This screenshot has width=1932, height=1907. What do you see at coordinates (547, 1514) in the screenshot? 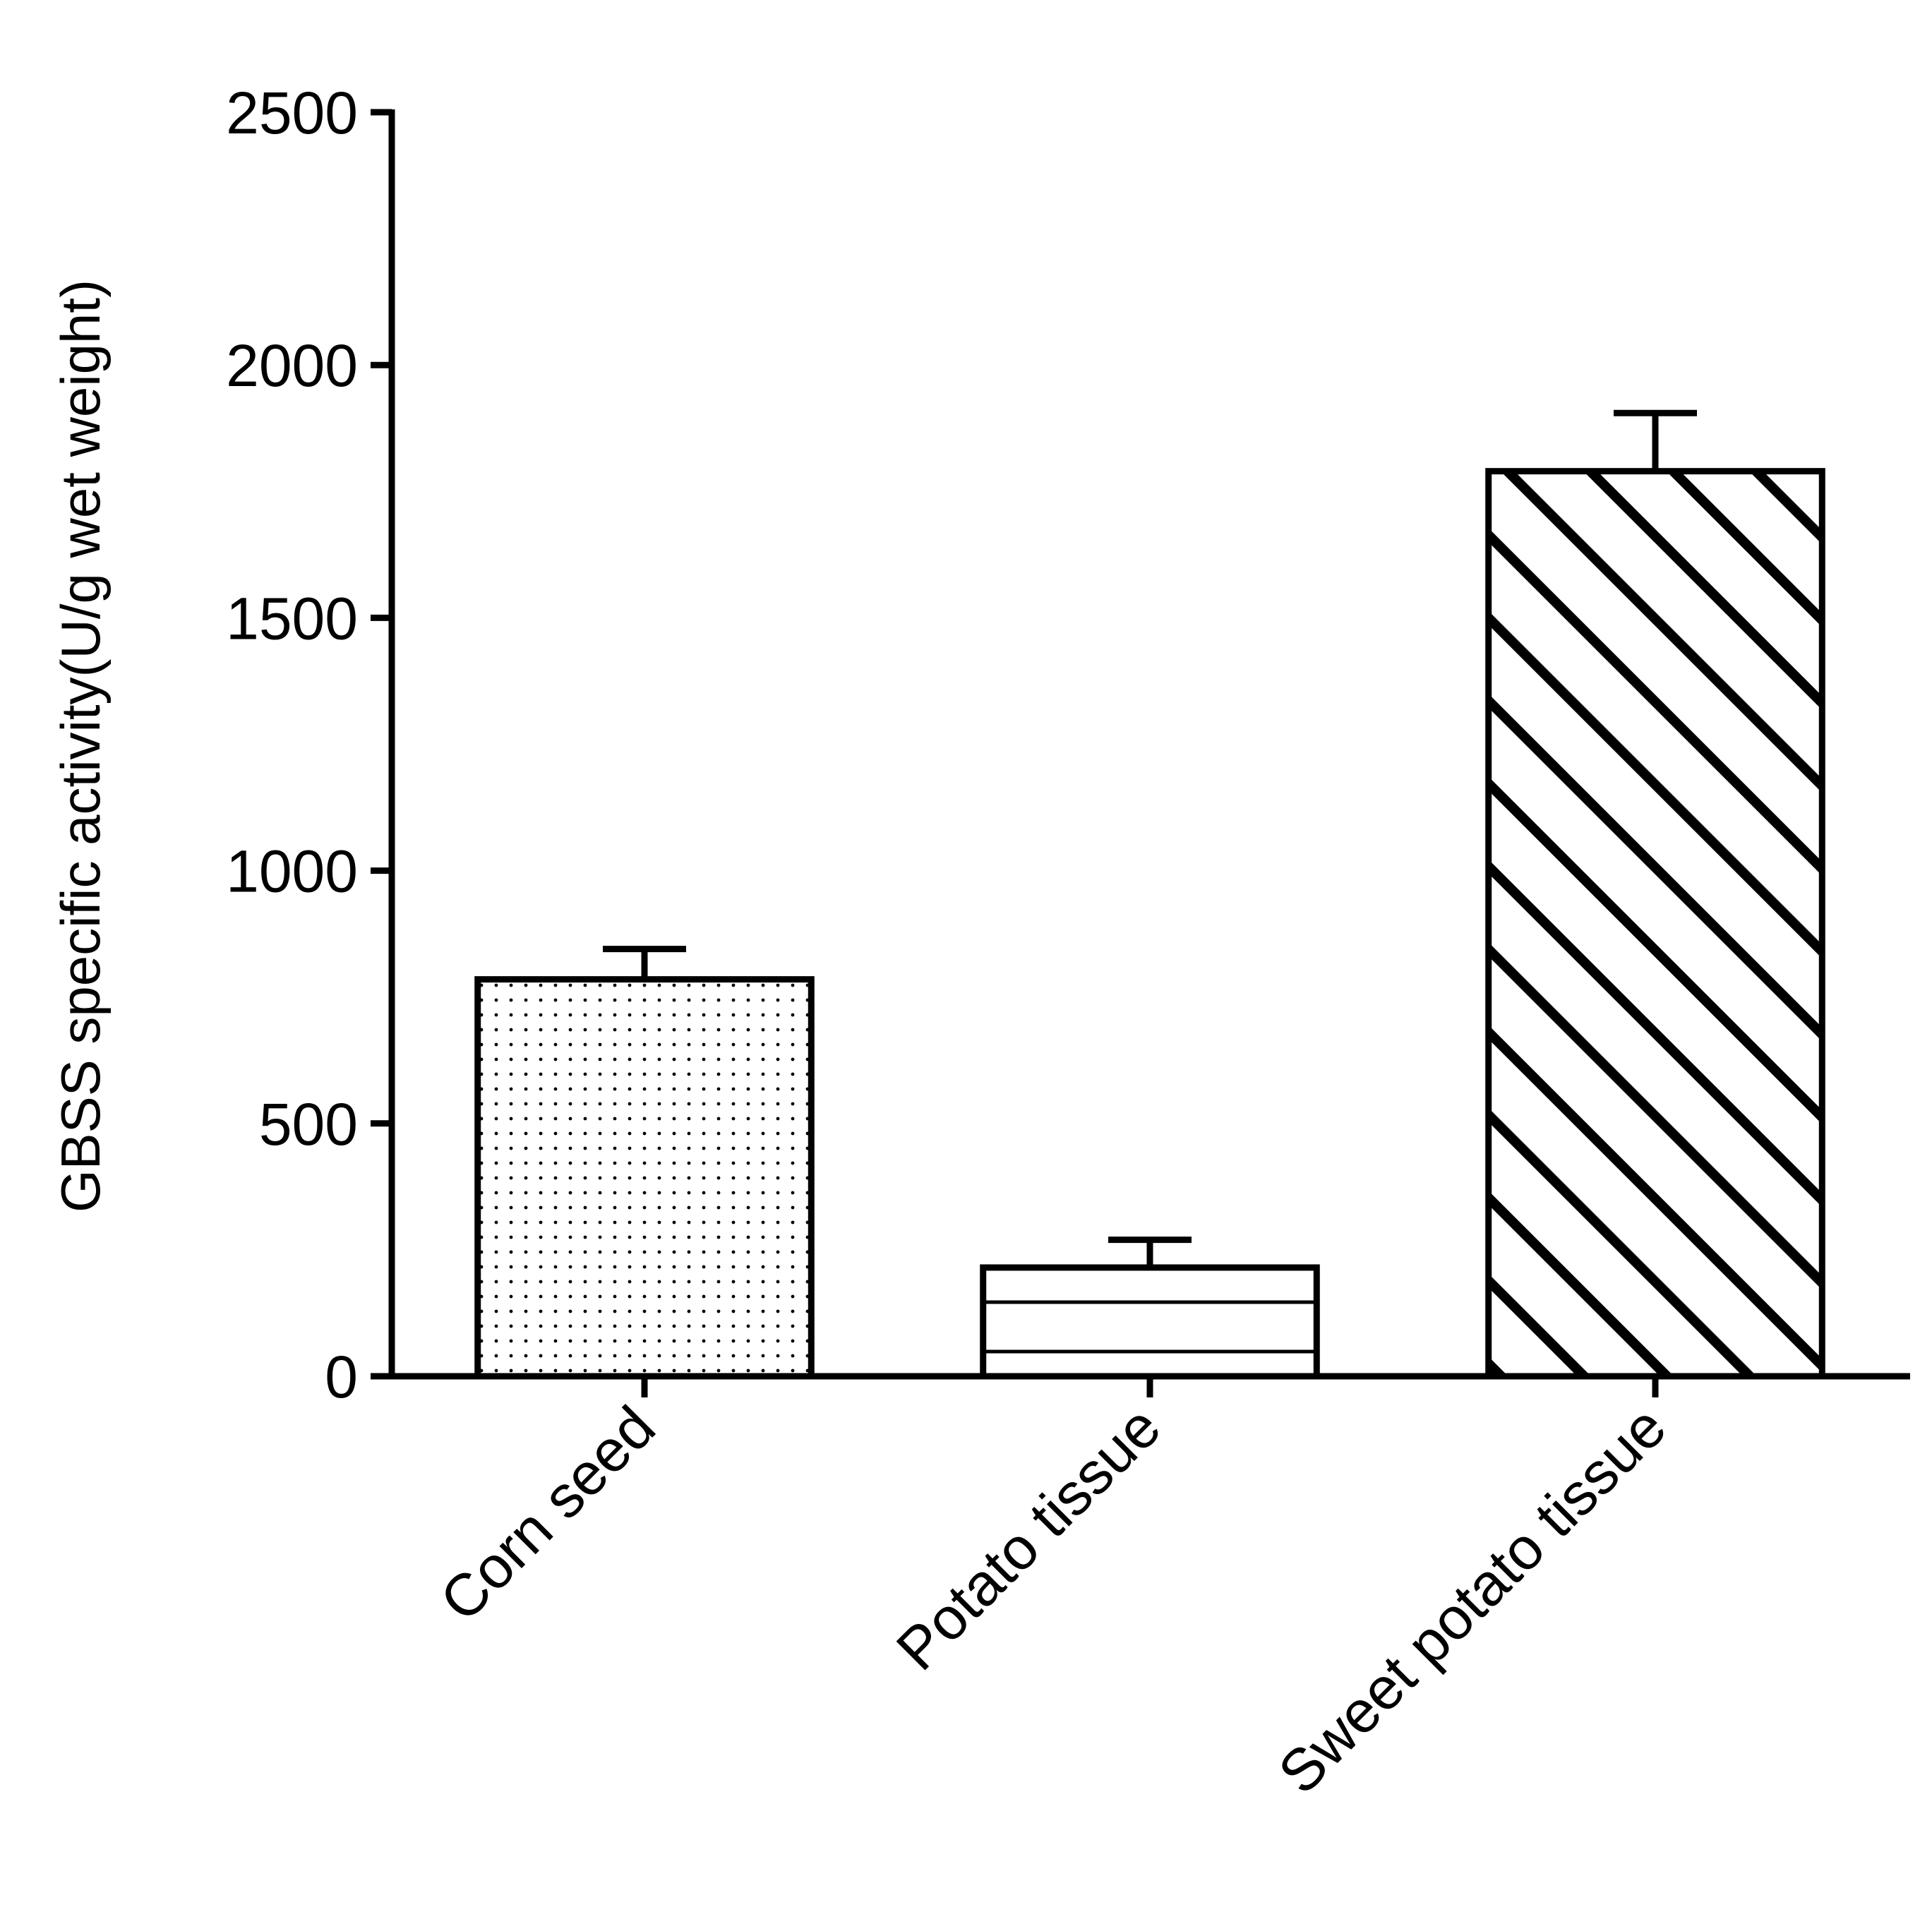
I see `x-tick-label: Corn seed` at bounding box center [547, 1514].